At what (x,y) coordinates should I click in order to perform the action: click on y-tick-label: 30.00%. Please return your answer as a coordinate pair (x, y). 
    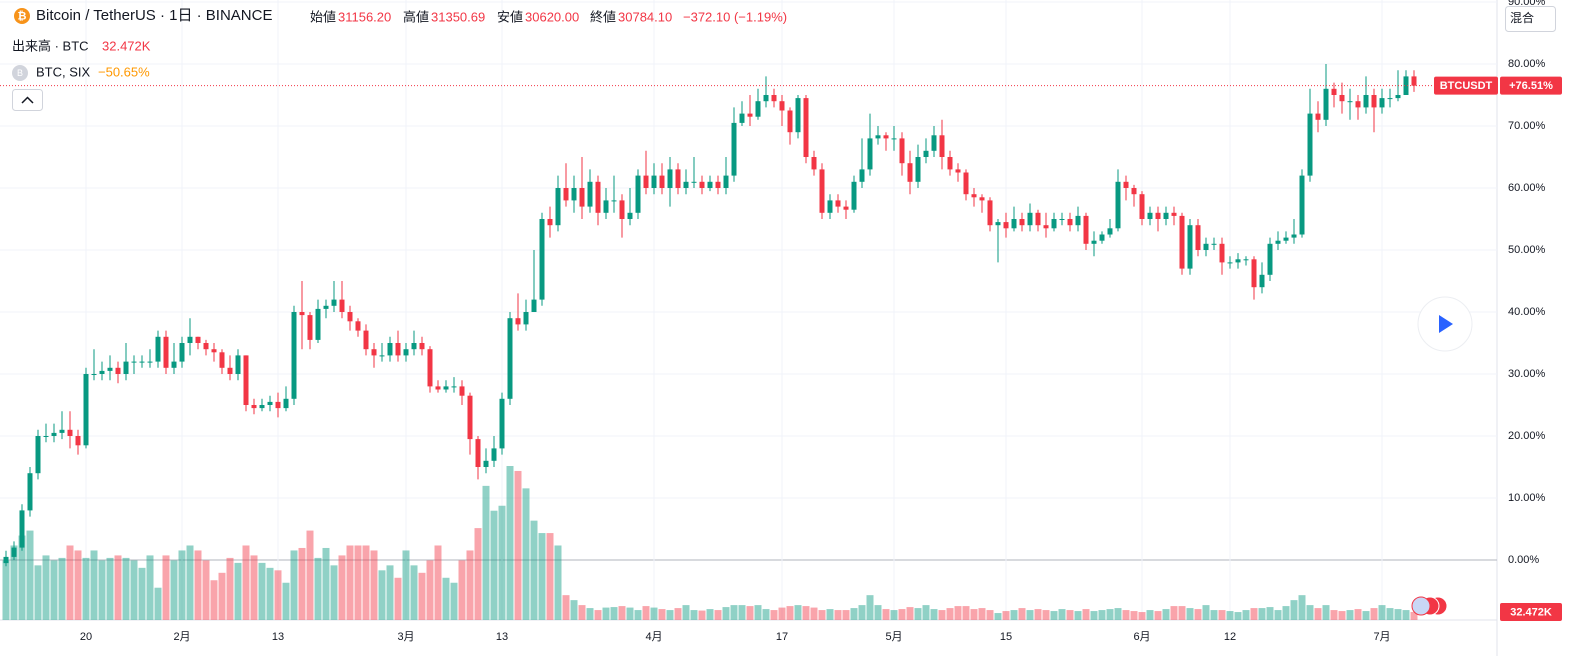
    Looking at the image, I should click on (1527, 374).